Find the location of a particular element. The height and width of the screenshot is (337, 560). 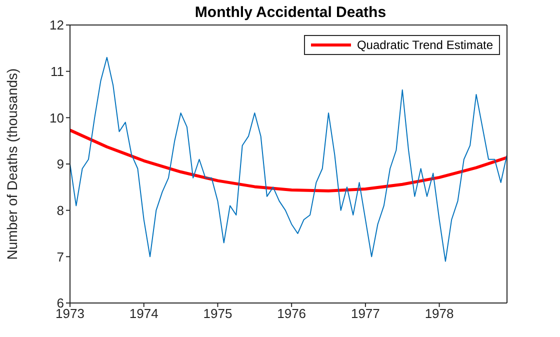

x-tick-label: 1978 is located at coordinates (439, 314).